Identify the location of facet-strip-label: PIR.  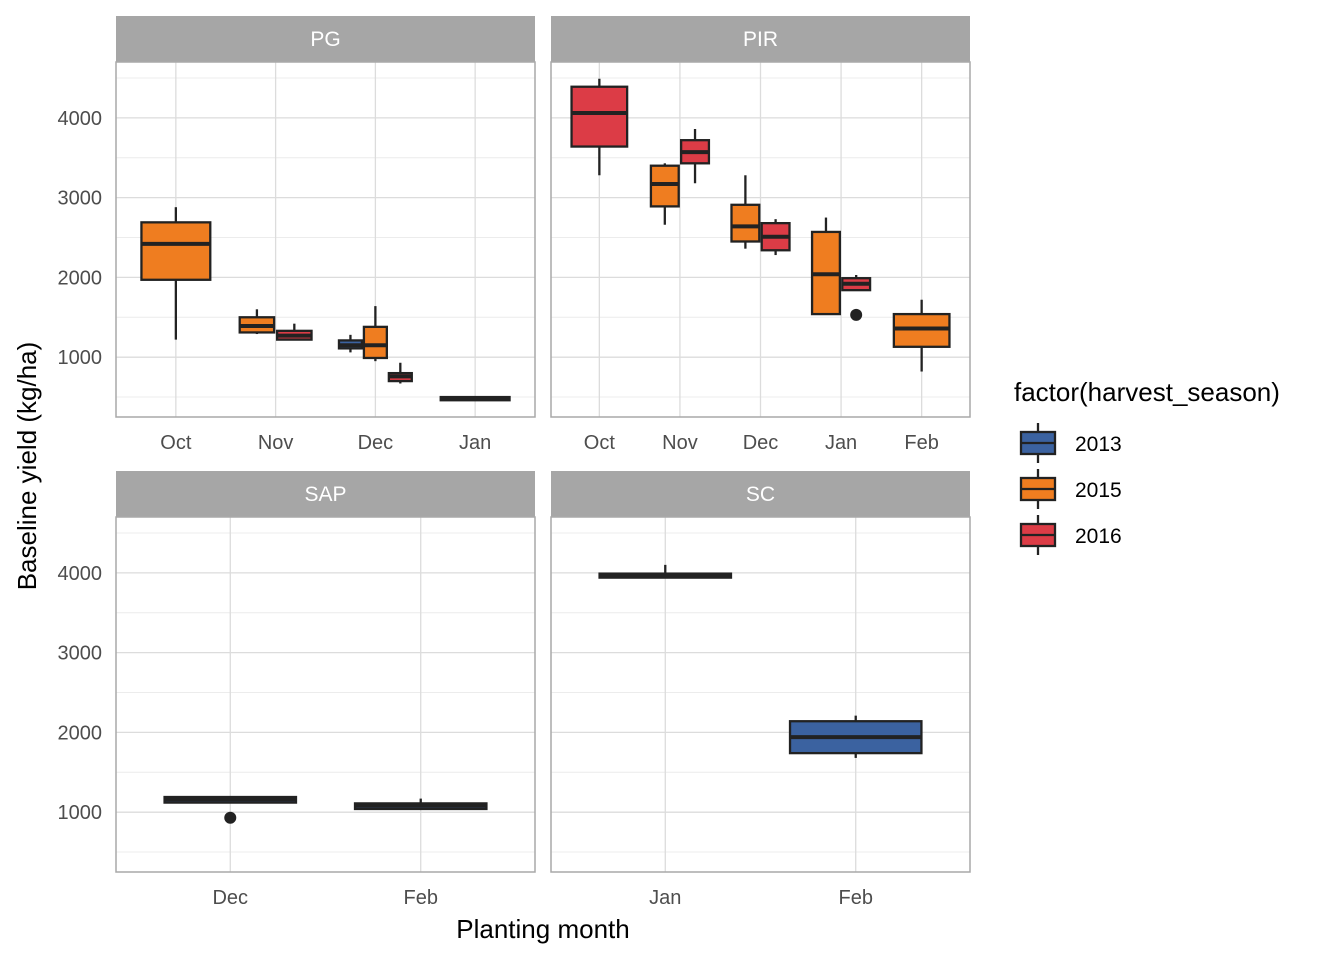
(760, 39).